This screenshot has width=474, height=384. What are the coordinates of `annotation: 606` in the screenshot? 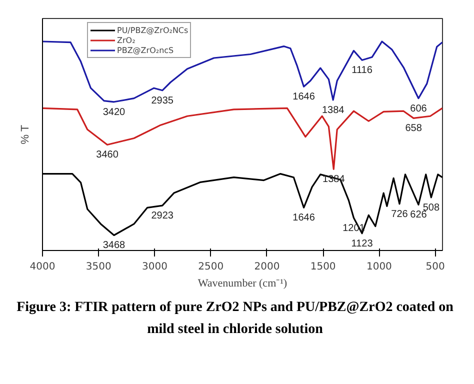 It's located at (419, 108).